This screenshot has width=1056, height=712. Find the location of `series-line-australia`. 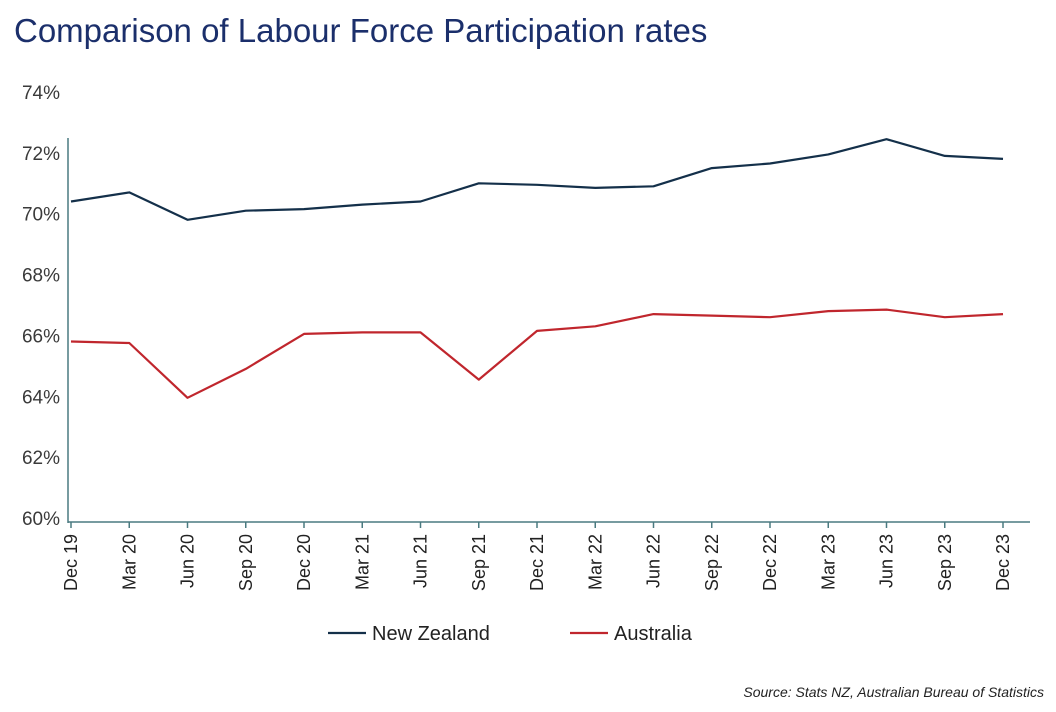

series-line-australia is located at coordinates (537, 353).